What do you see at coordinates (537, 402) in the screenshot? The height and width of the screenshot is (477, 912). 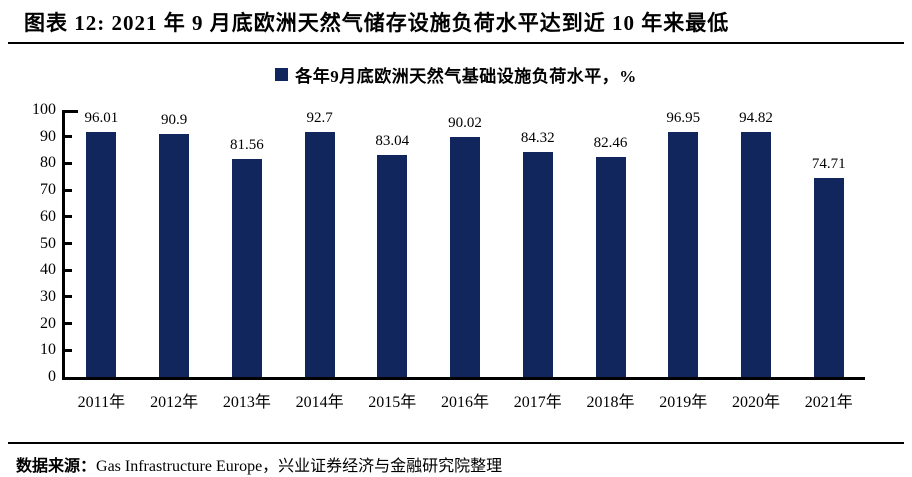 I see `x-axis-category-label: 2017年` at bounding box center [537, 402].